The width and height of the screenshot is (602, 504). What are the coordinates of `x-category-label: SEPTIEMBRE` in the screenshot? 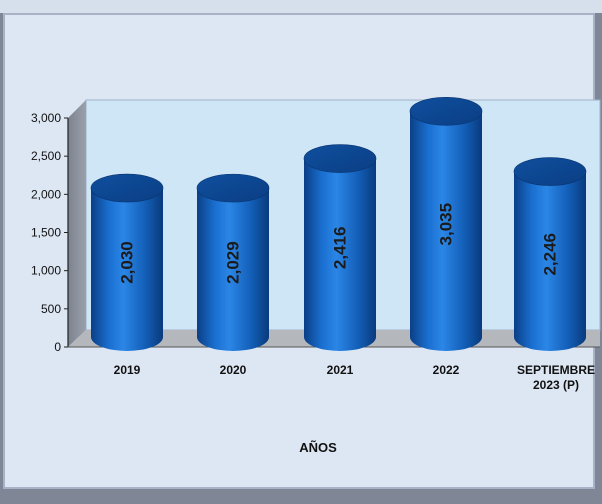 It's located at (556, 370).